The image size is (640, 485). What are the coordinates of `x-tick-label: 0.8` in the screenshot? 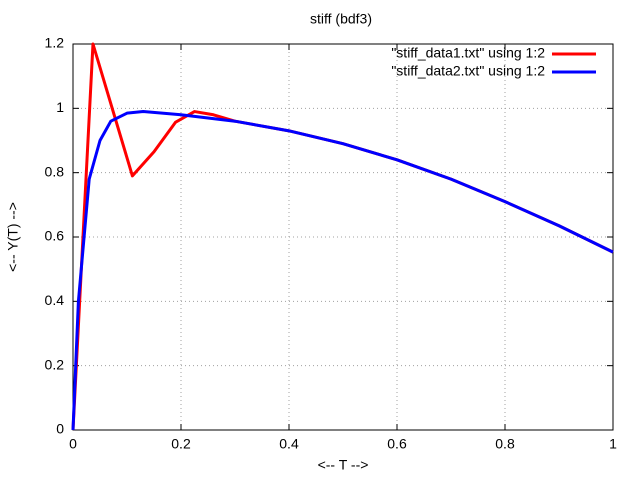 It's located at (505, 444).